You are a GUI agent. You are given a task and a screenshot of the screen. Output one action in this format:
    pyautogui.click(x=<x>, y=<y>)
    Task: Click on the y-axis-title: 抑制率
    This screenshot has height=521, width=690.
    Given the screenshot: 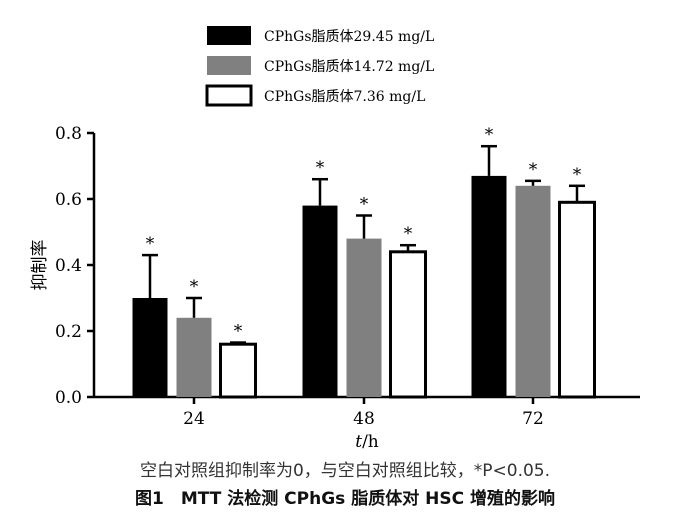 What is the action you would take?
    pyautogui.click(x=40, y=265)
    